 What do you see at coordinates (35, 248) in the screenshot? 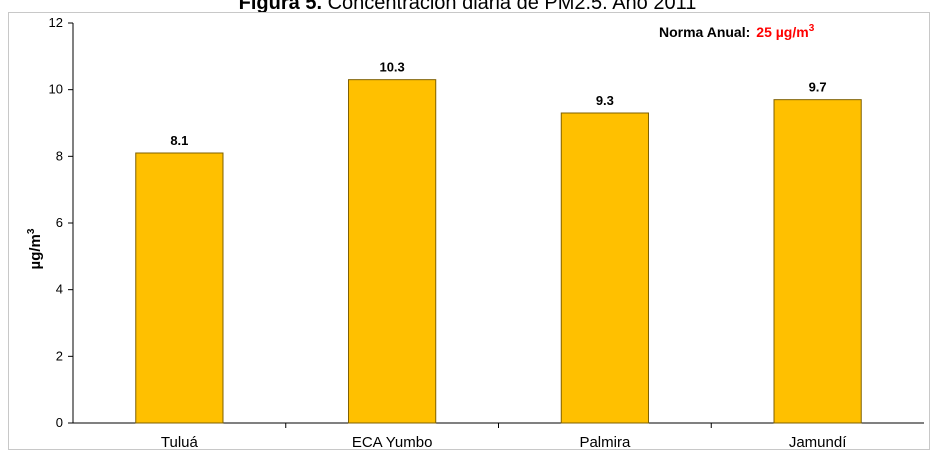
I see `y-axis-label: µg/m3` at bounding box center [35, 248].